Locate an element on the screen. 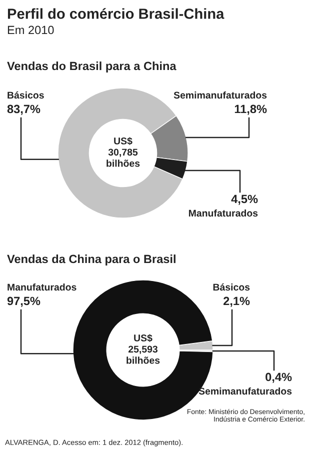 The image size is (330, 454). text: US$ 25,593 bilhões is located at coordinates (143, 349).